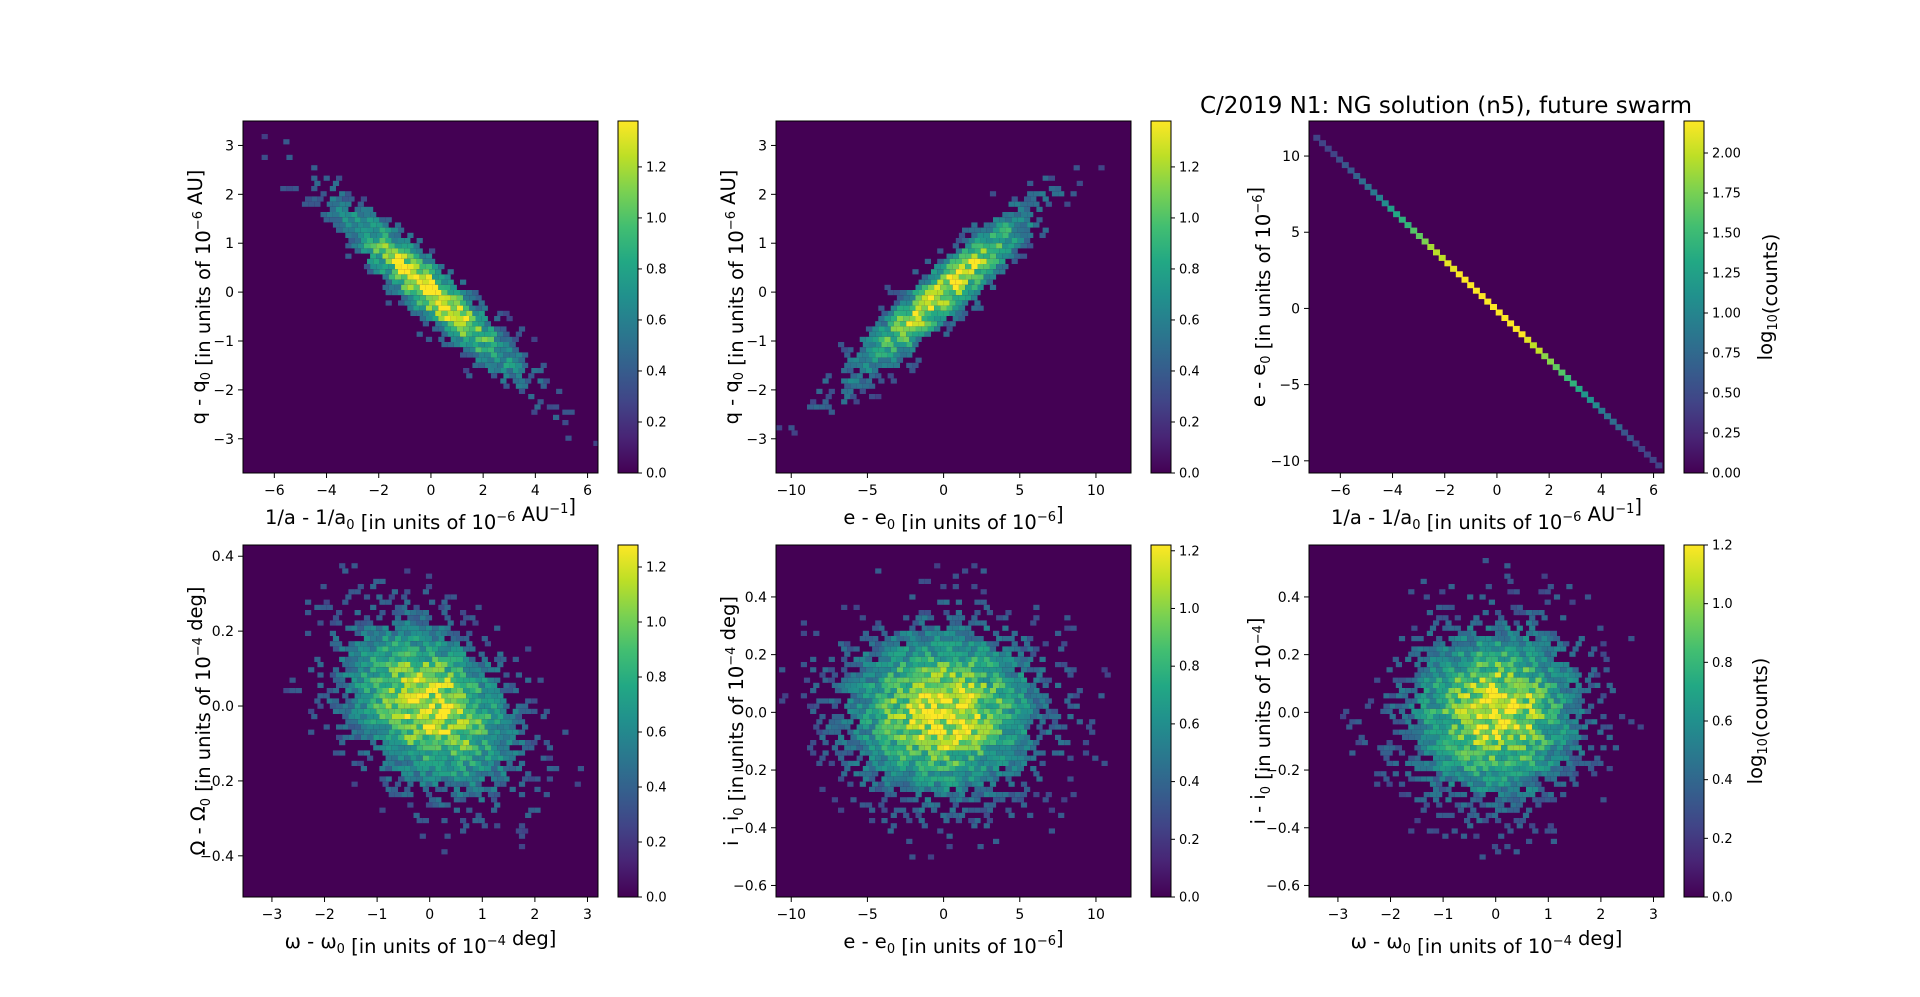  Describe the element at coordinates (762, 293) in the screenshot. I see `y-tick-label: 0` at that location.